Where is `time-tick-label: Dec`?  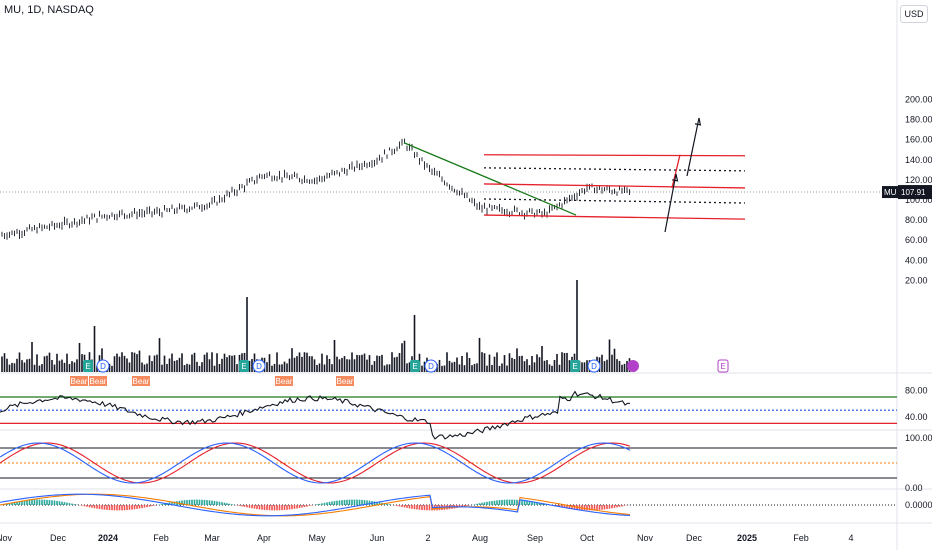
time-tick-label: Dec is located at coordinates (694, 538).